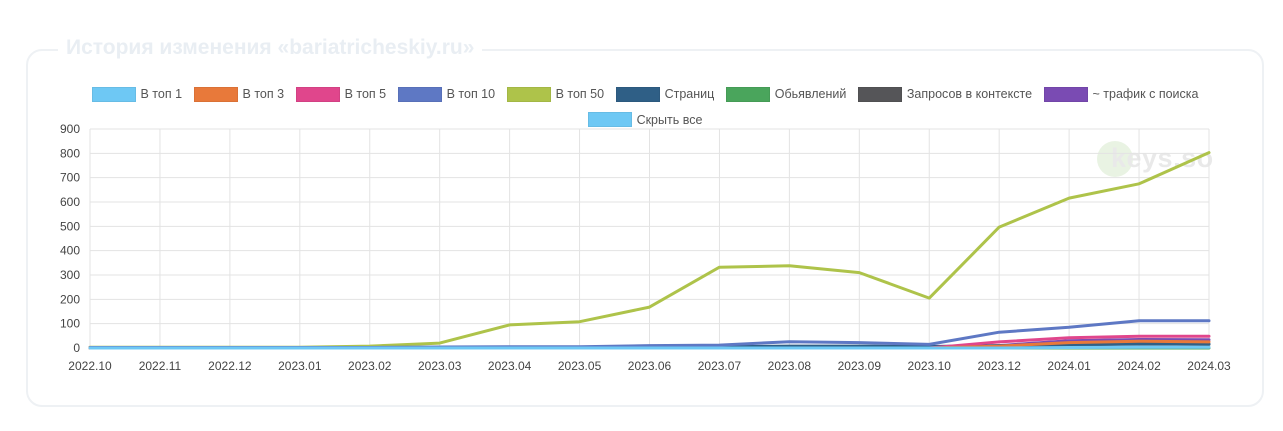  What do you see at coordinates (999, 366) in the screenshot?
I see `x-tick-label: 2023.12` at bounding box center [999, 366].